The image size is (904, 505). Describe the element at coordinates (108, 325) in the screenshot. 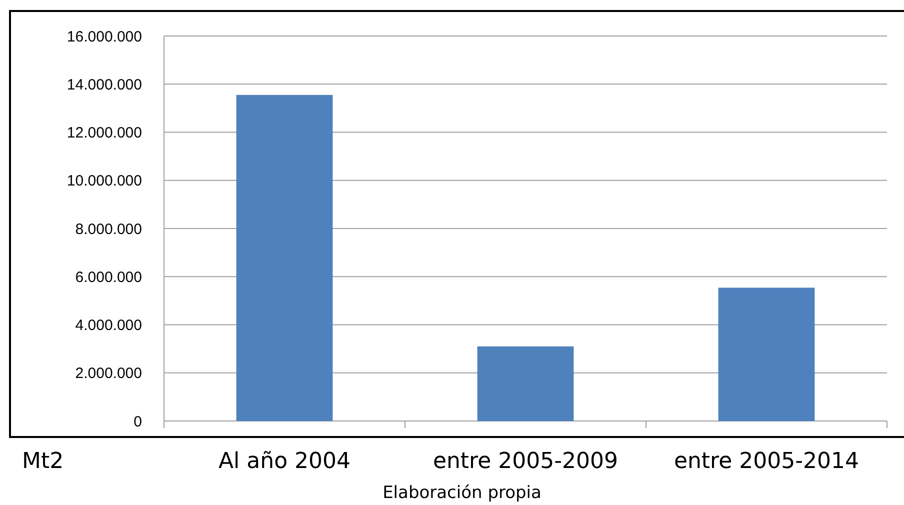

I see `y-tick-label: 4.000.000` at that location.